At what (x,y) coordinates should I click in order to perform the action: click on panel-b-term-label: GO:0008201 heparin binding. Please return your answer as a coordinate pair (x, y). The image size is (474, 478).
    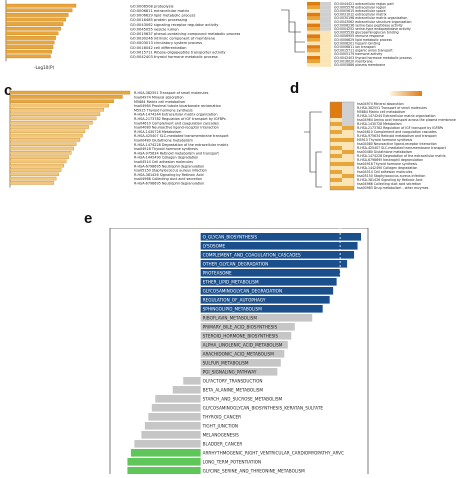
    Looking at the image, I should click on (357, 43).